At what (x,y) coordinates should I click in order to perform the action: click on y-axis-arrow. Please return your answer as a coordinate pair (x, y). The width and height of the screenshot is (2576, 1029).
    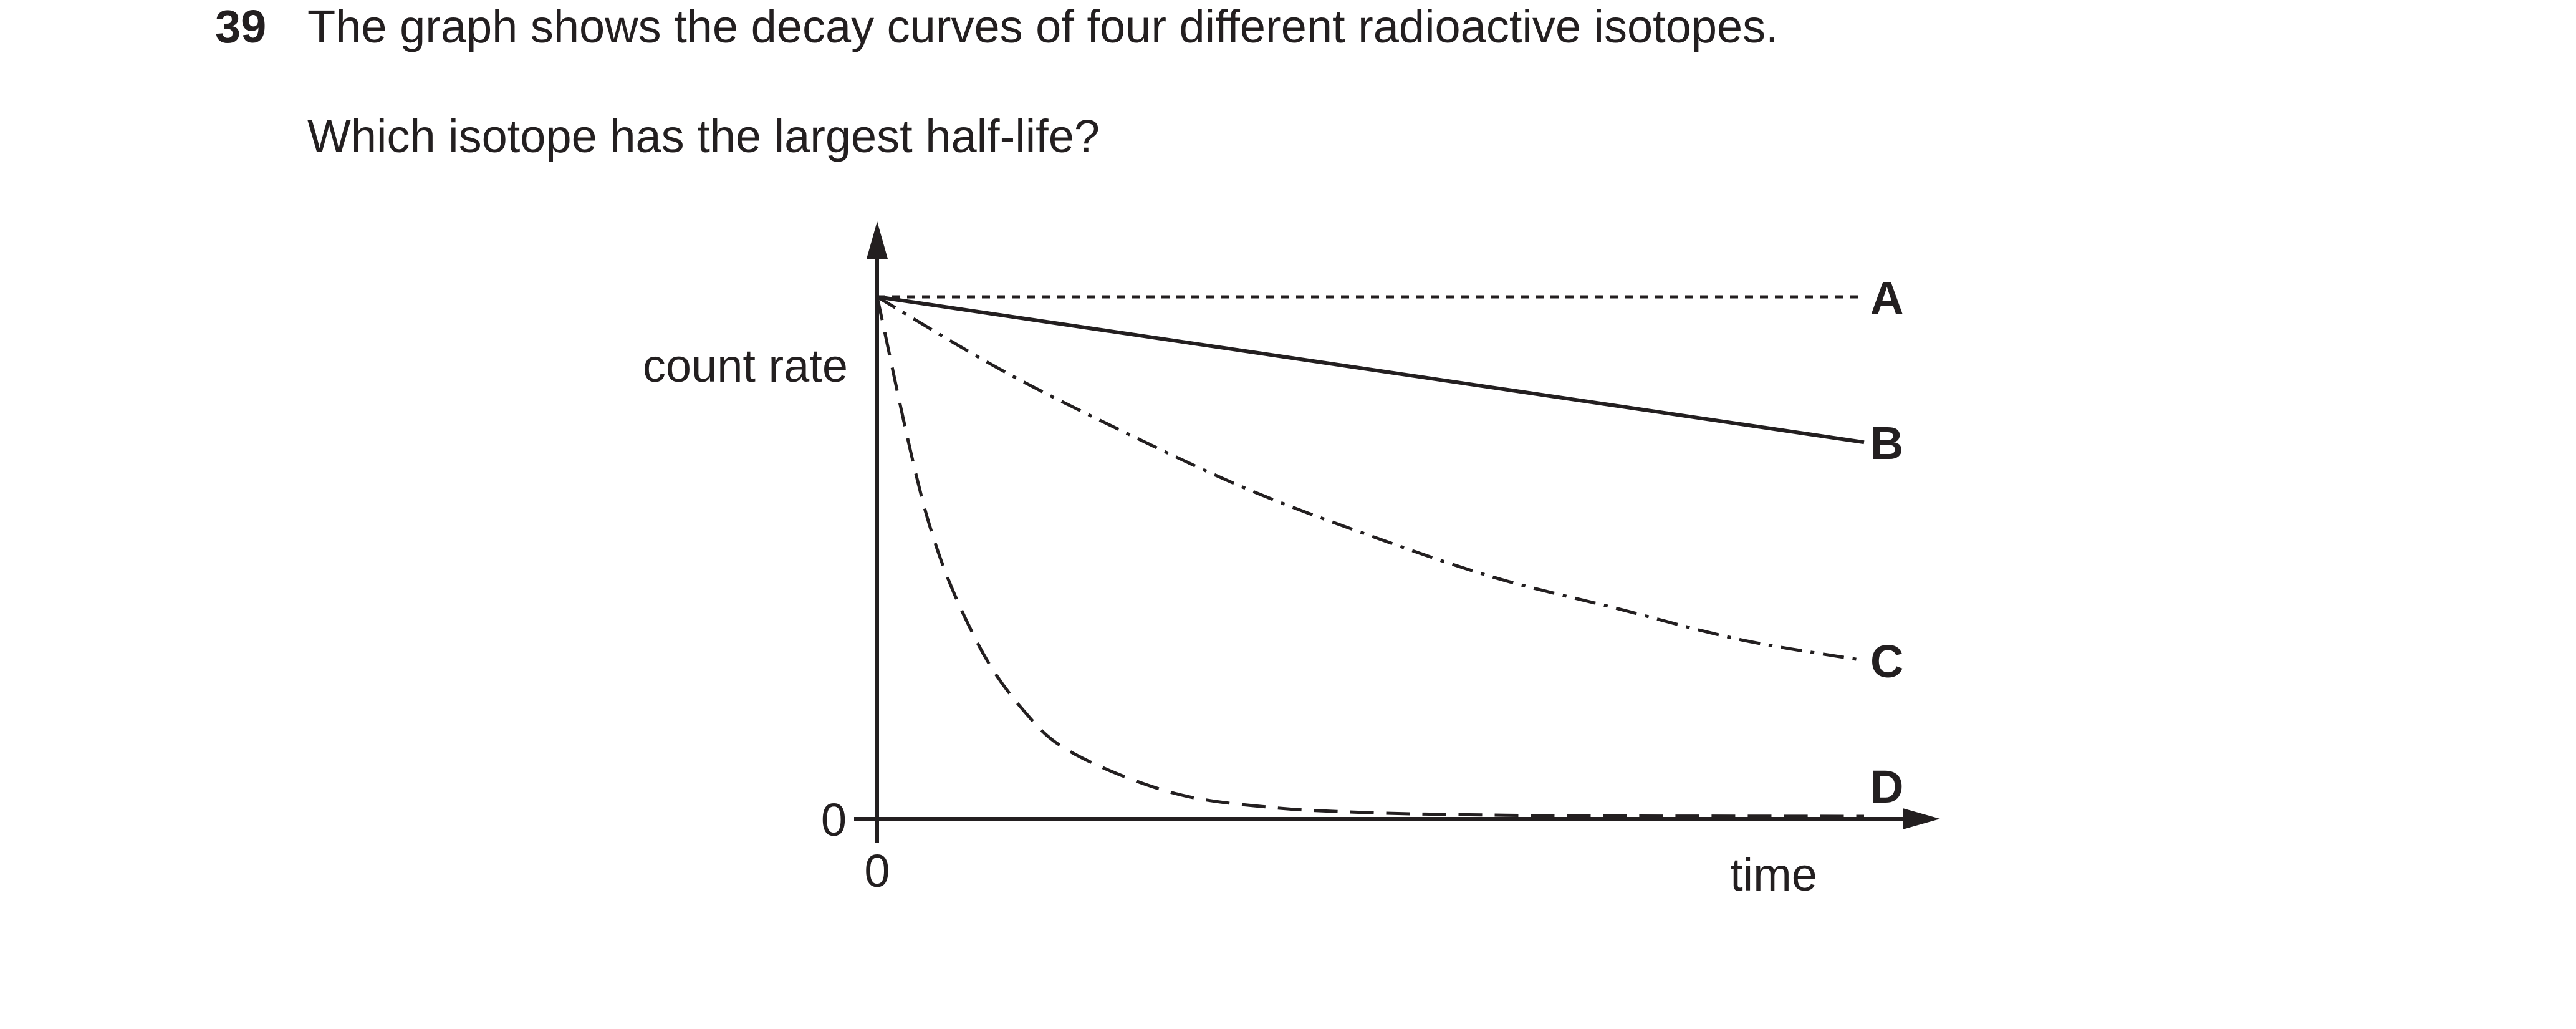
    Looking at the image, I should click on (877, 240).